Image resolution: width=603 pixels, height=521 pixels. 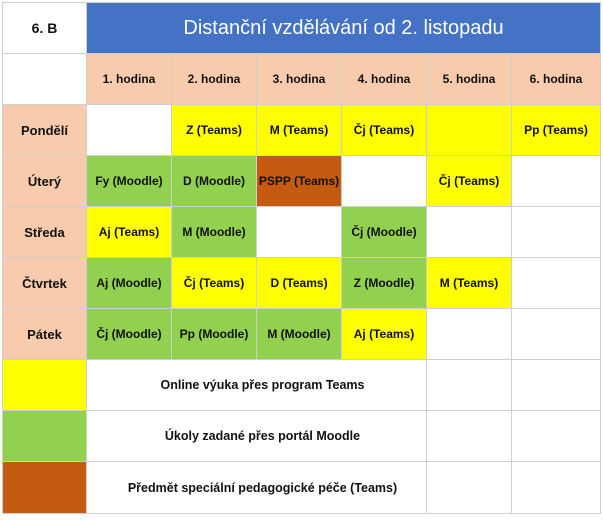 I want to click on lesson-cell-utery-1: Fy (Moodle), so click(x=129, y=181).